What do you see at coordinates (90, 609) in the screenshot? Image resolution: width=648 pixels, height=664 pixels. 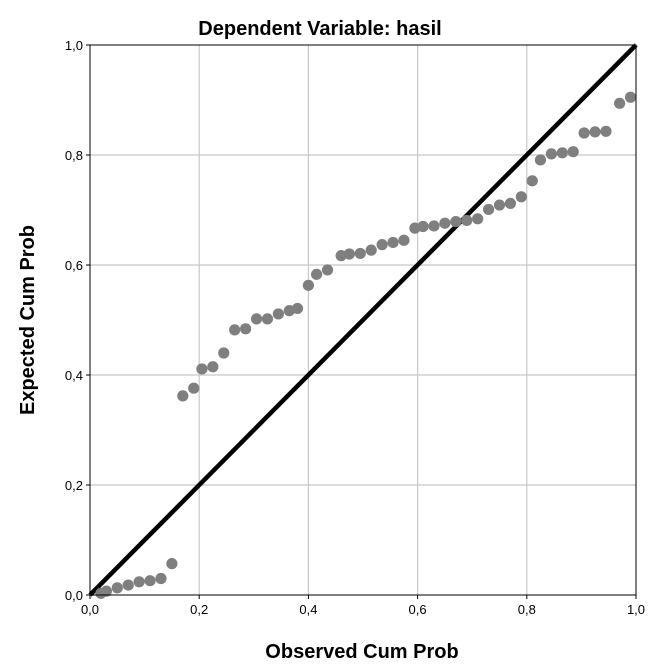 I see `x-tick-label: 0,0` at bounding box center [90, 609].